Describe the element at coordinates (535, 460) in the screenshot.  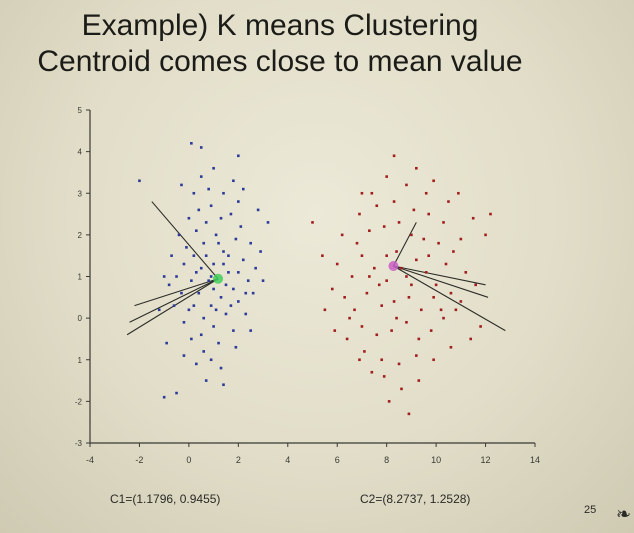
I see `x-tick-label: 14` at that location.